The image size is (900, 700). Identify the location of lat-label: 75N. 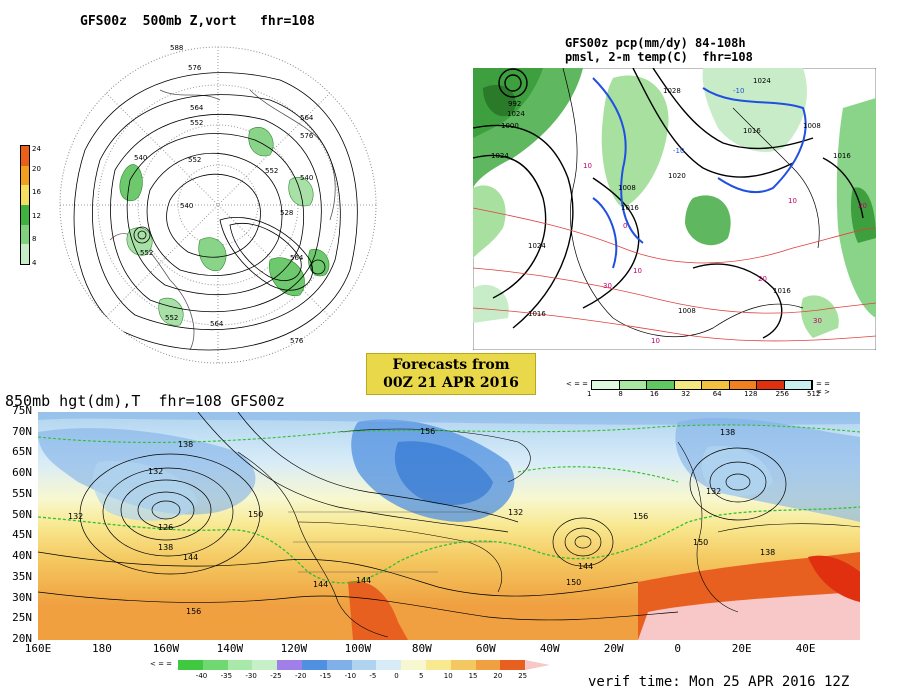
(22, 410).